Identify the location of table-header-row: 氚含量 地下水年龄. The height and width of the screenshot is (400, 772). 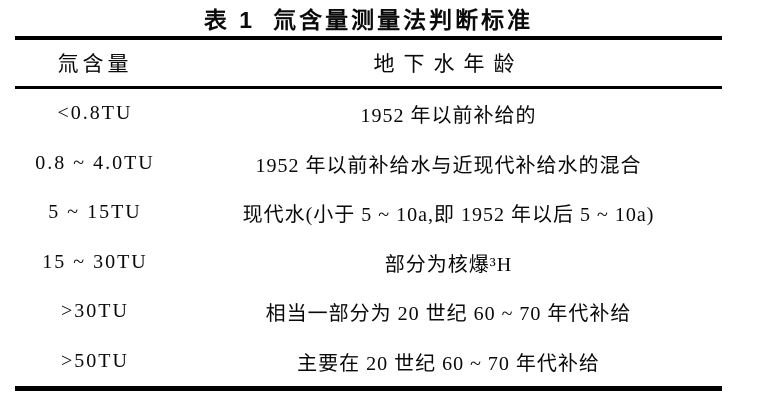
(368, 63).